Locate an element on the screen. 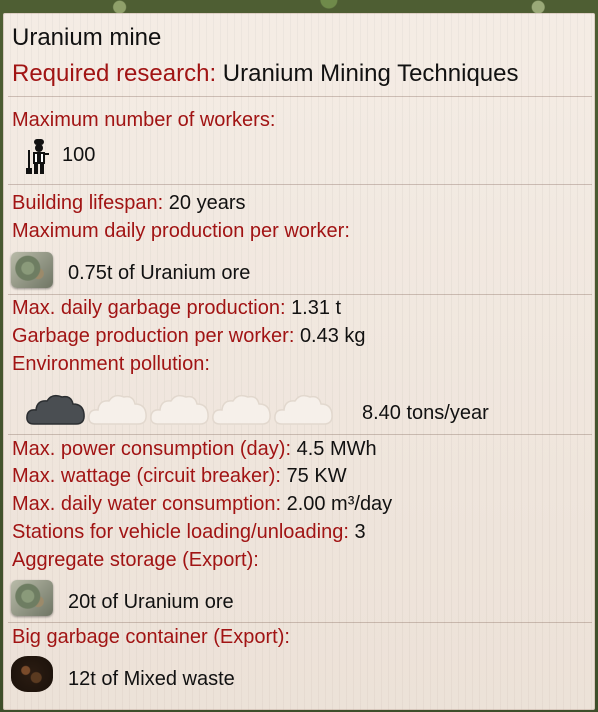 The width and height of the screenshot is (598, 712). garbage-per-worker-label: Garbage production per worker: is located at coordinates (153, 336).